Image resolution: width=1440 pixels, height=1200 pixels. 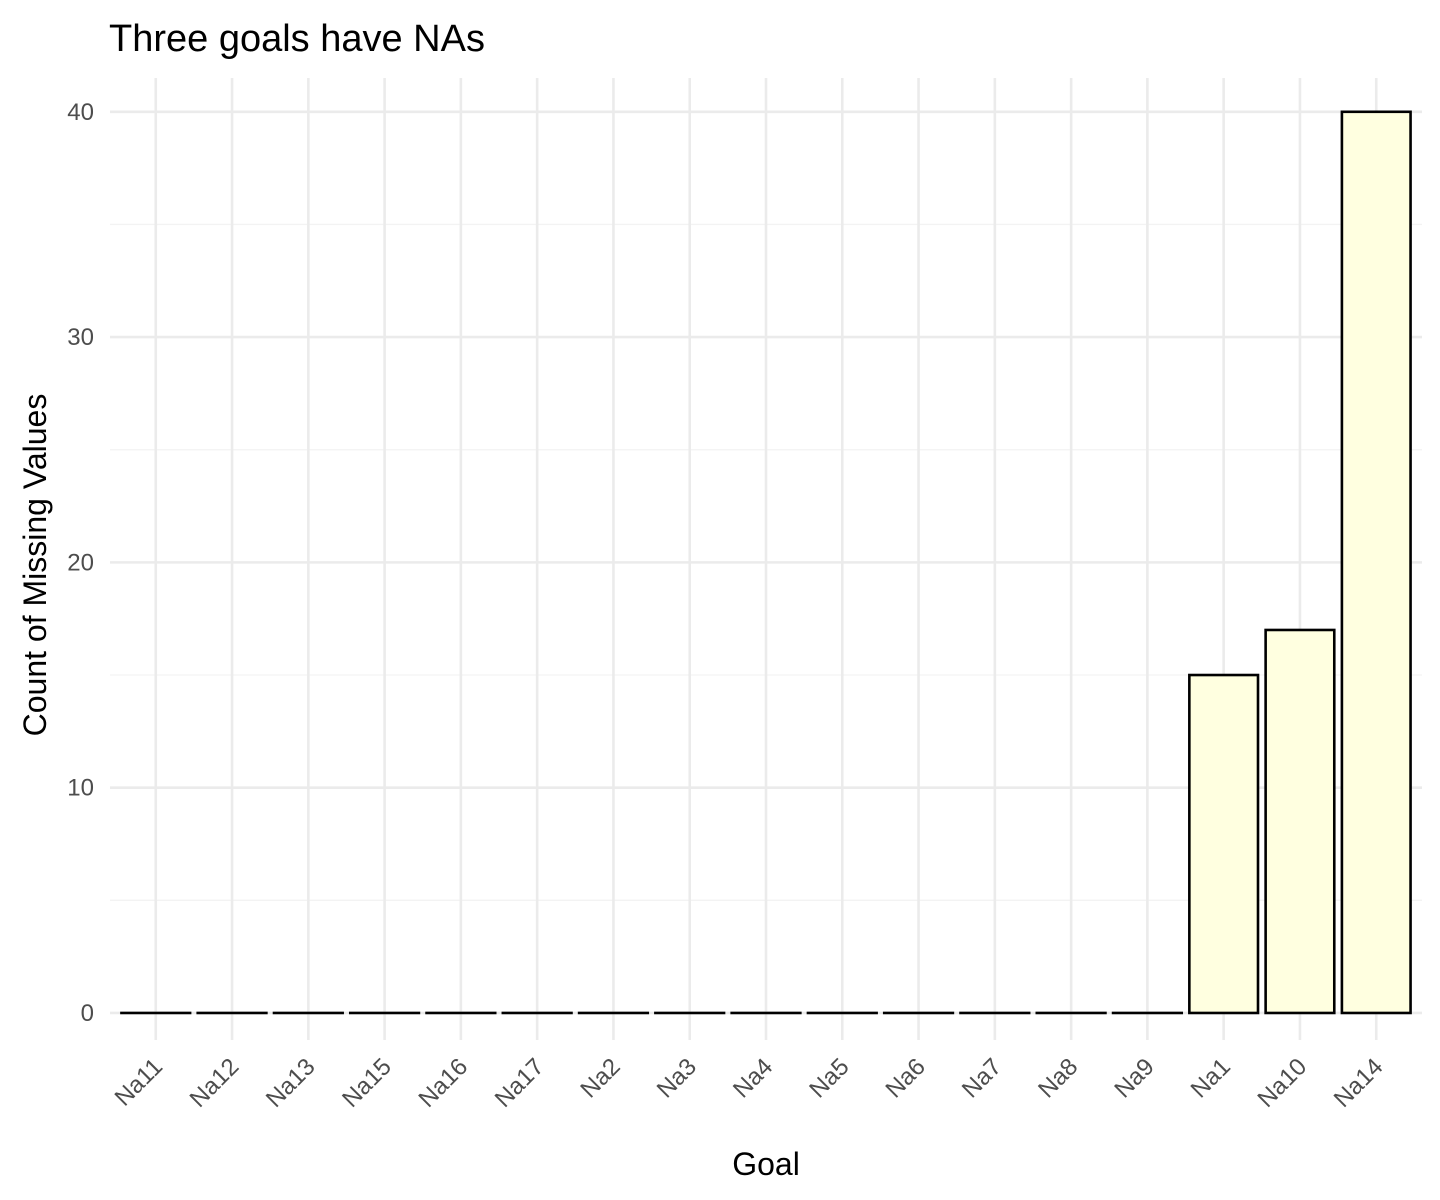 I want to click on x-tick-label: Na5, so click(x=829, y=1078).